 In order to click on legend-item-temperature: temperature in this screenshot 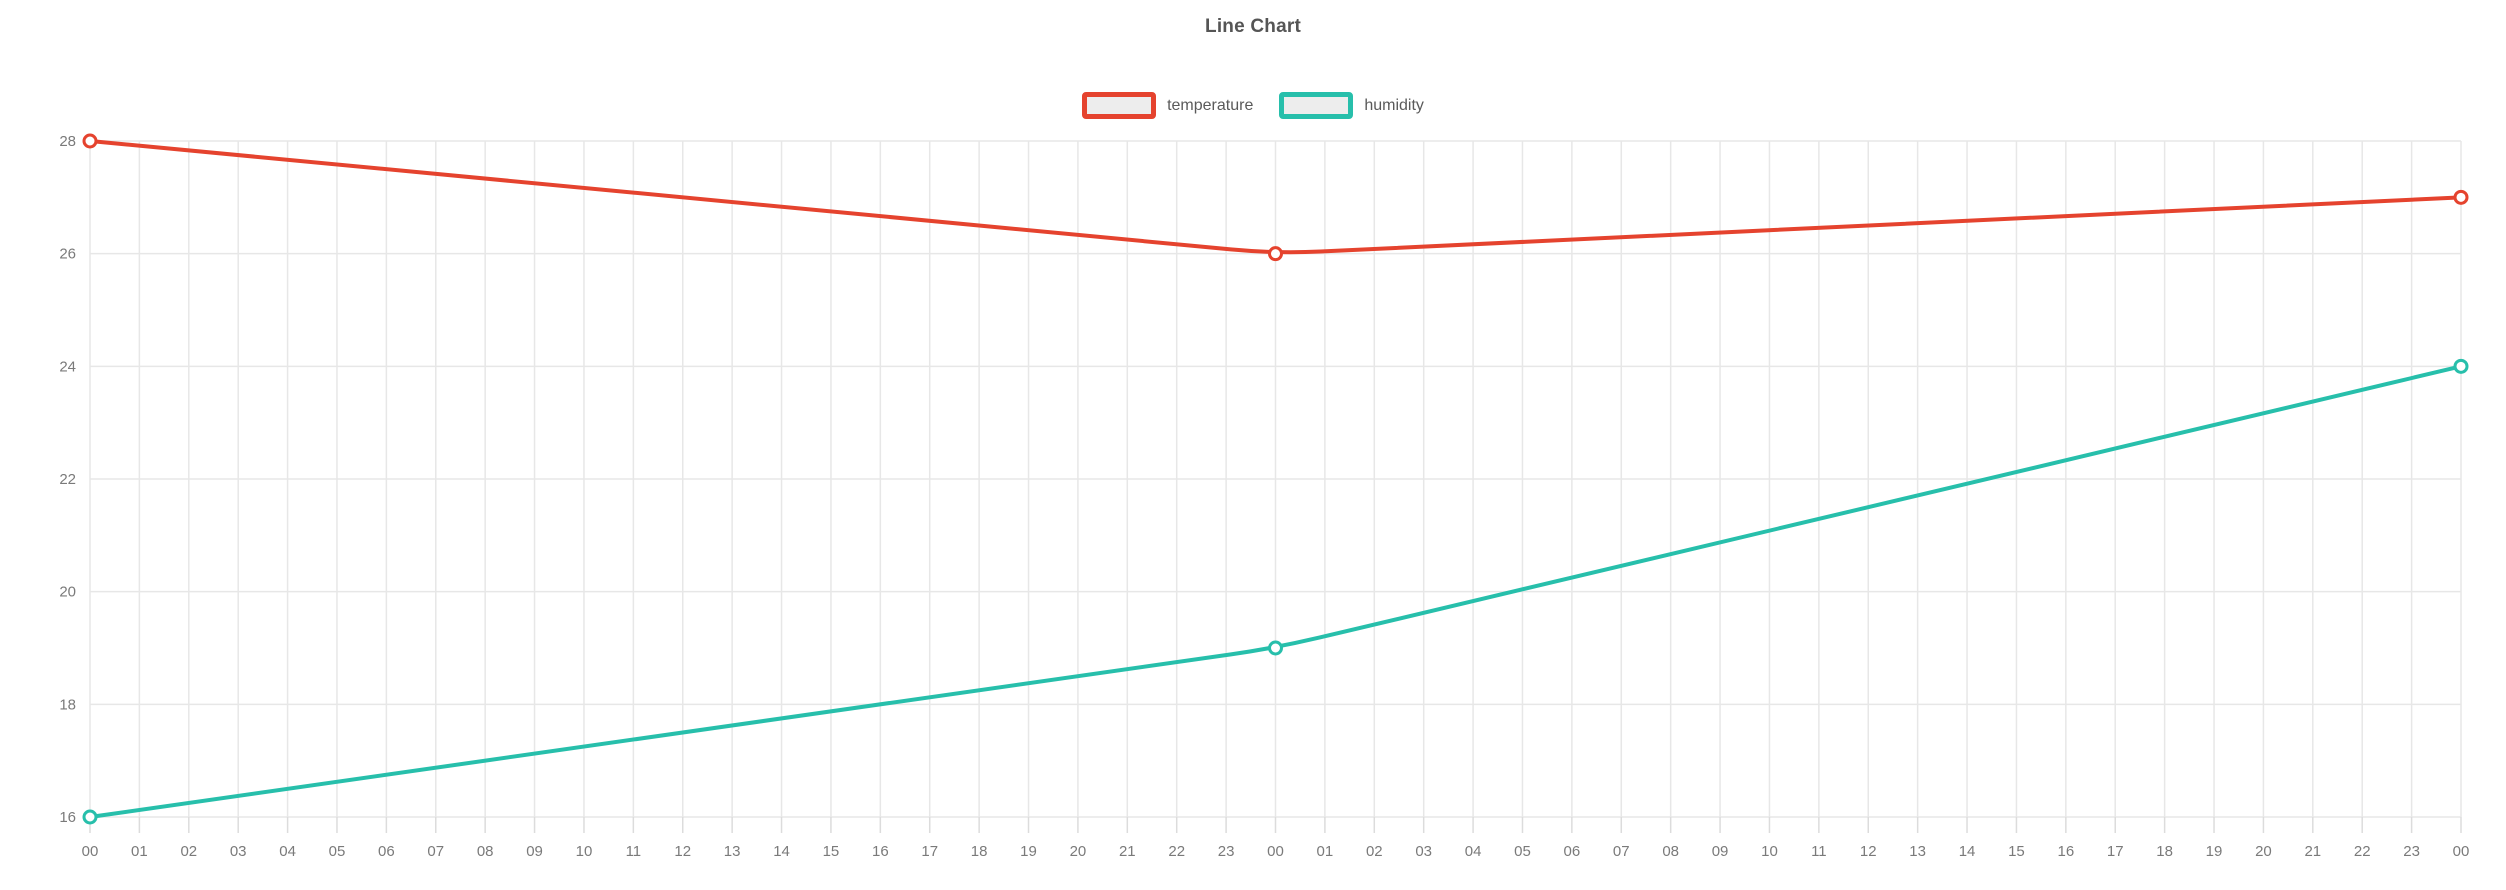, I will do `click(1167, 105)`.